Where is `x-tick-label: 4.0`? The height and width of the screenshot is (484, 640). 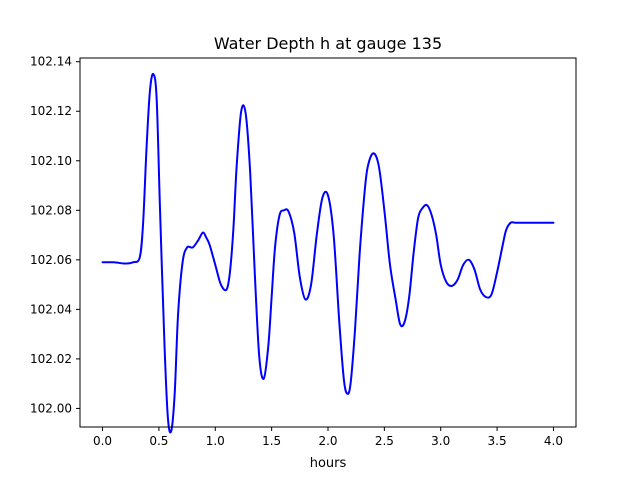 x-tick-label: 4.0 is located at coordinates (553, 441).